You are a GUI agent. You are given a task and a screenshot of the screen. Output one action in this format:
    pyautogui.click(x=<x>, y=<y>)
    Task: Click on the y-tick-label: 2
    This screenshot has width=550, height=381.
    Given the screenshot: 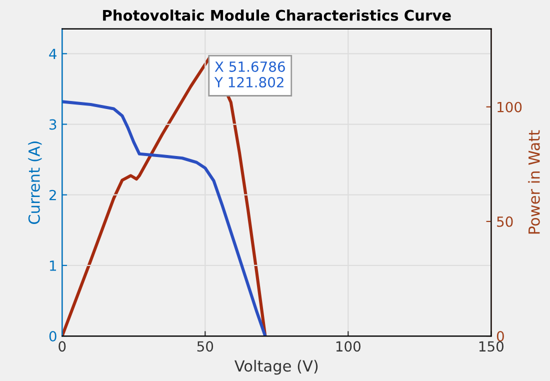 What is the action you would take?
    pyautogui.click(x=52, y=195)
    